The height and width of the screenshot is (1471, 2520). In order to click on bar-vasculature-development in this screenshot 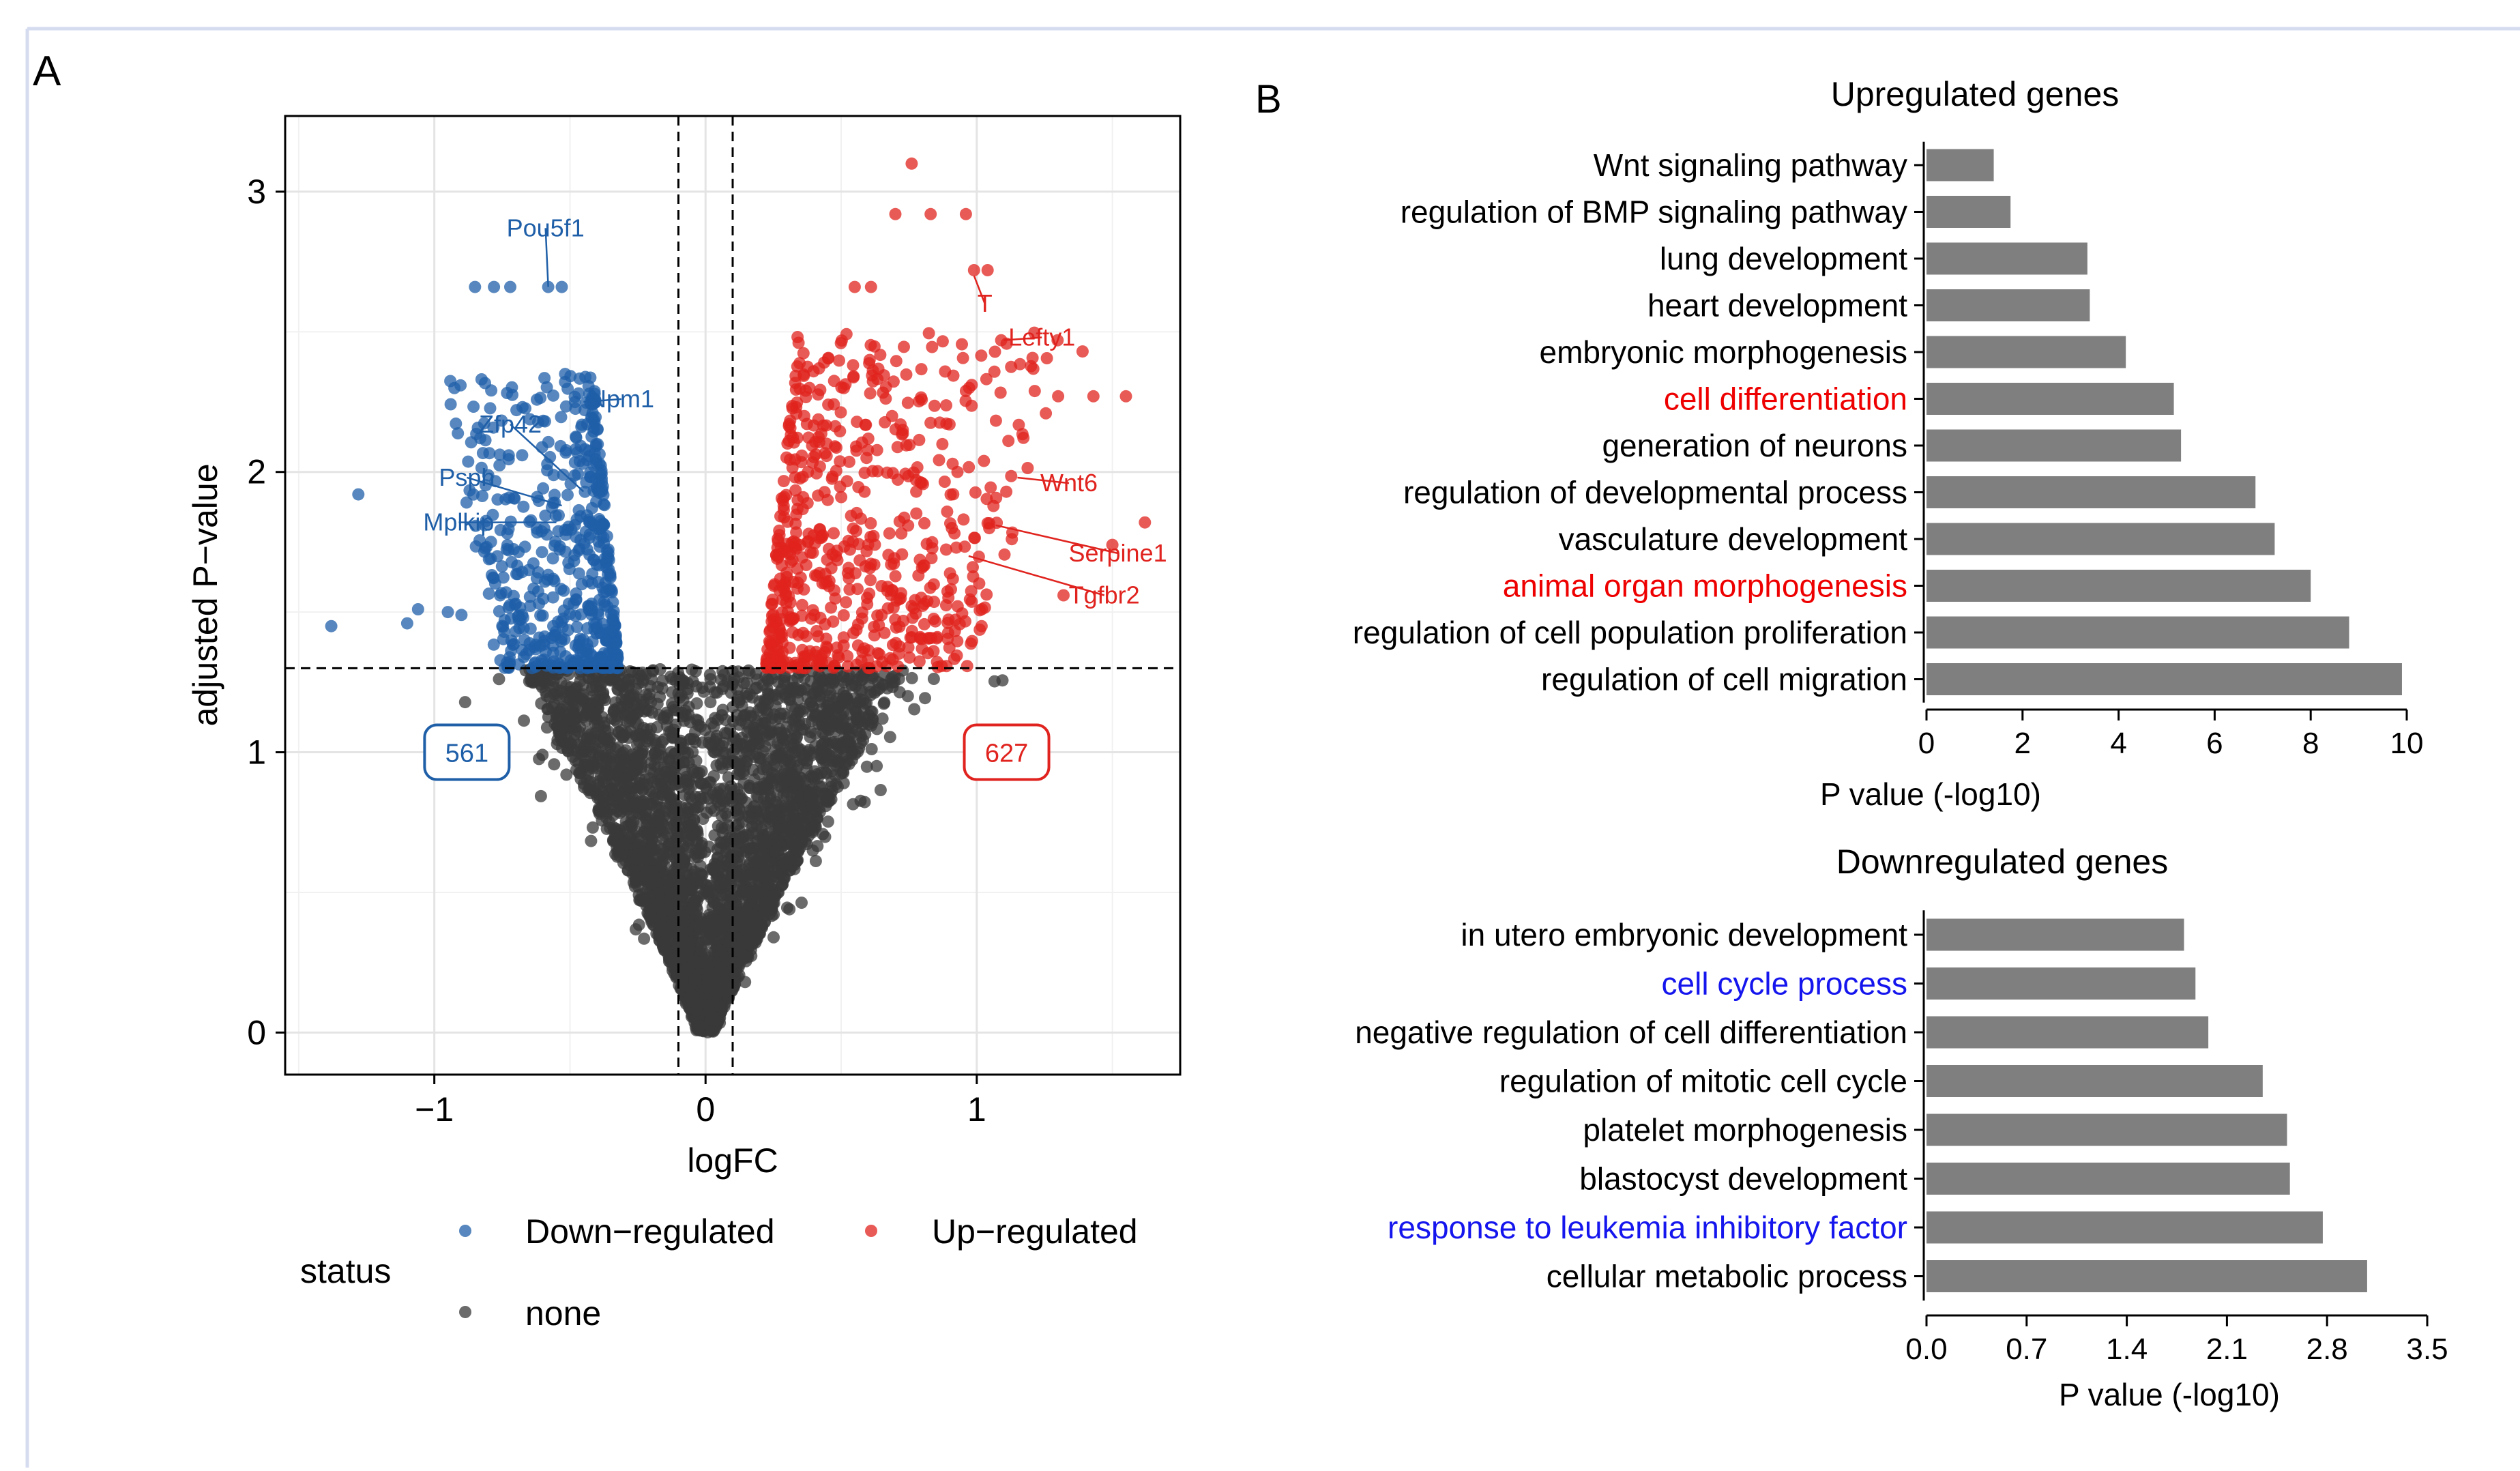, I will do `click(2100, 539)`.